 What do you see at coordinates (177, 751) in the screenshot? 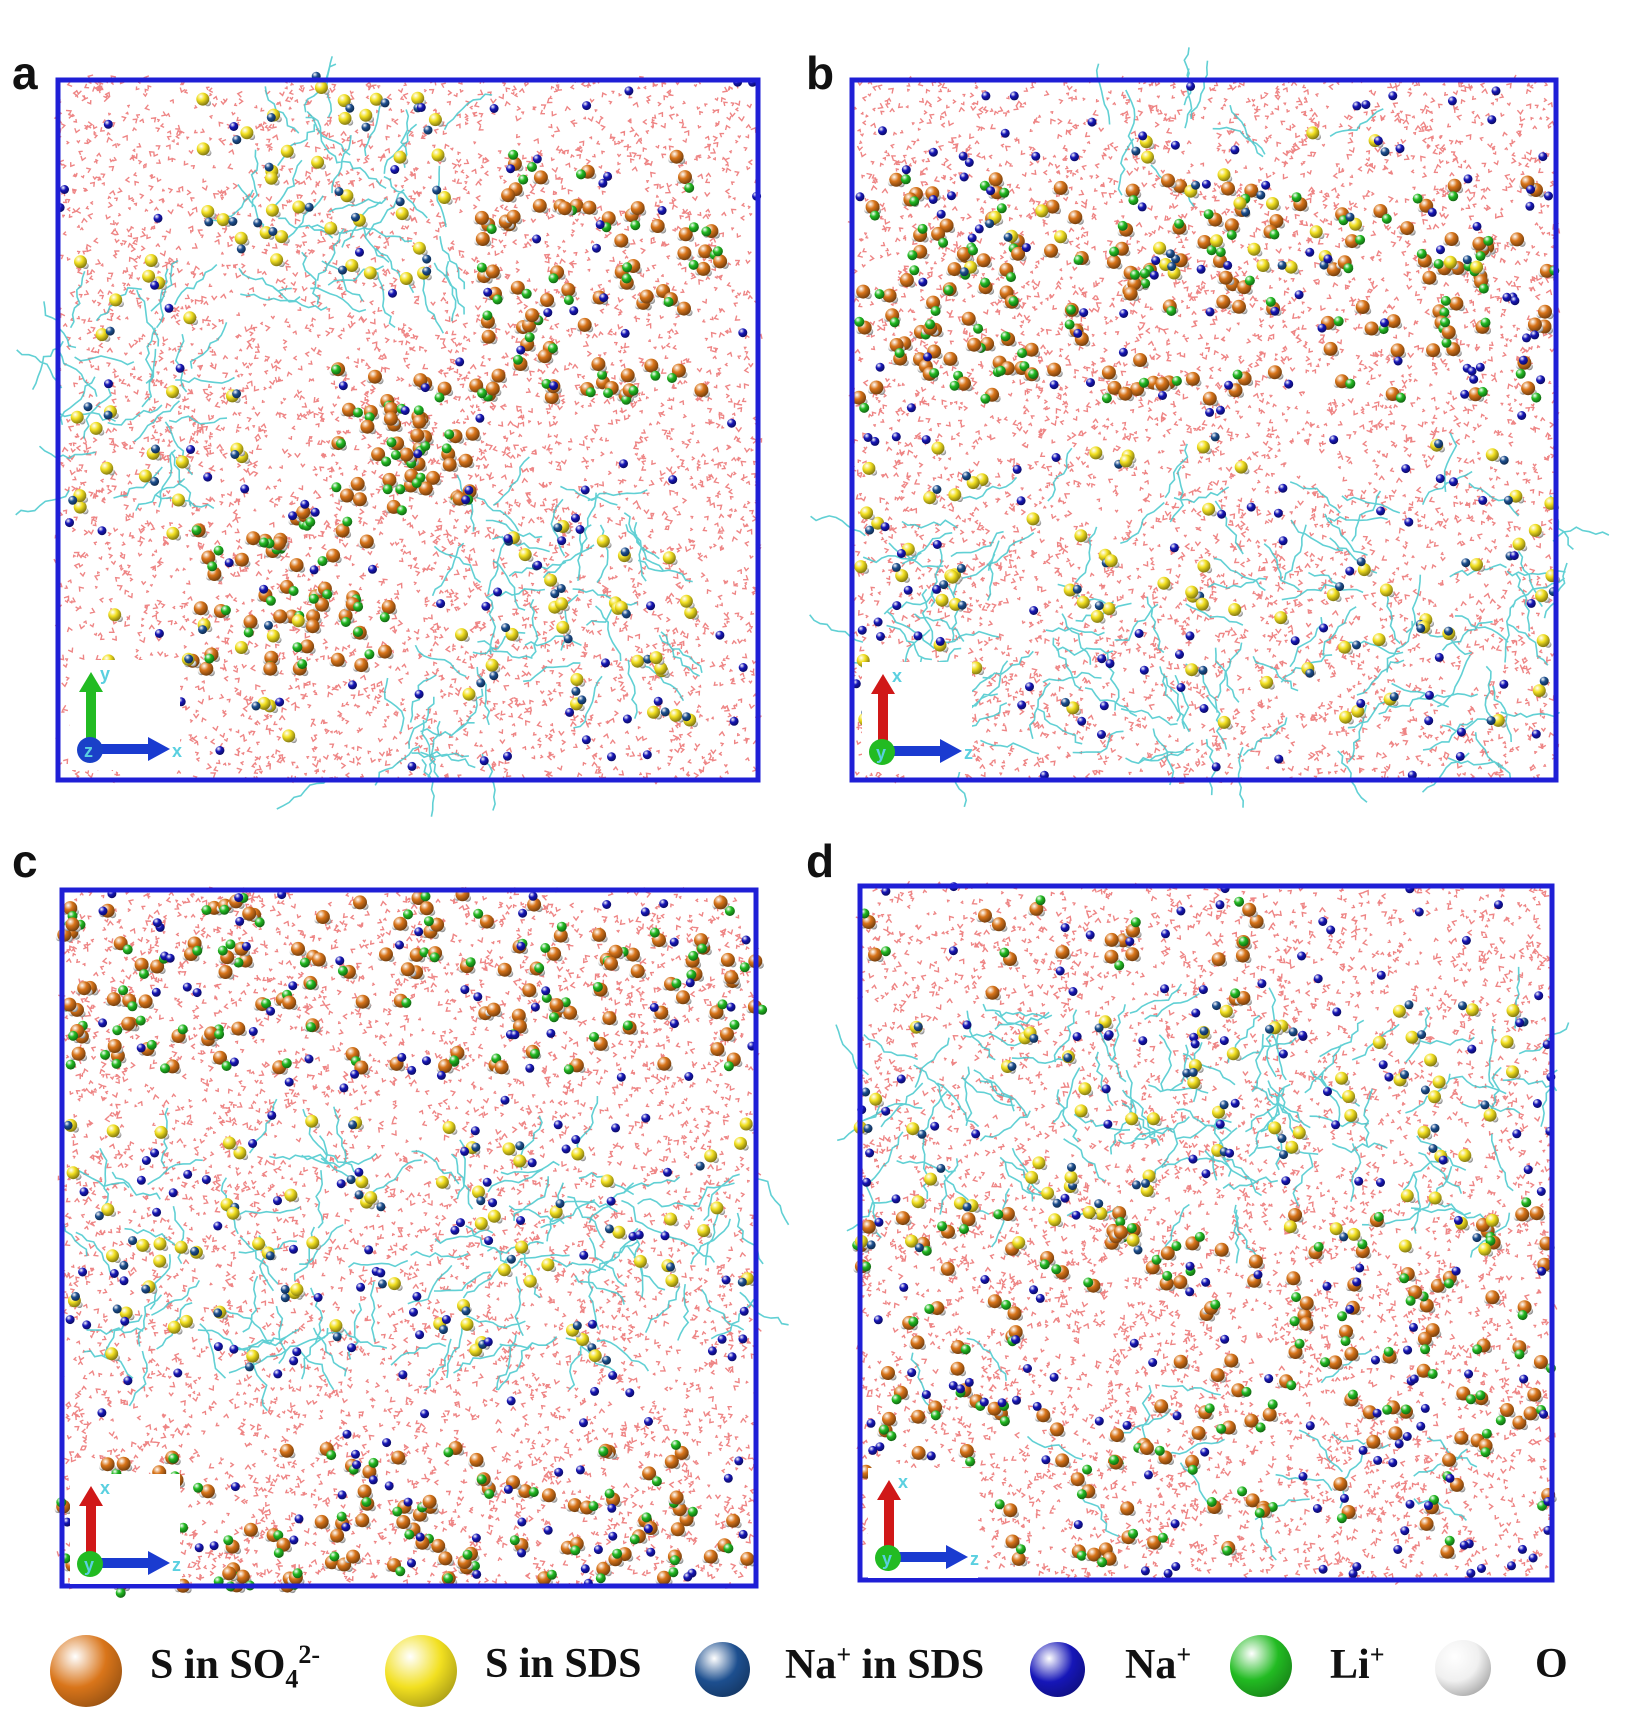
I see `axis-label-right: x` at bounding box center [177, 751].